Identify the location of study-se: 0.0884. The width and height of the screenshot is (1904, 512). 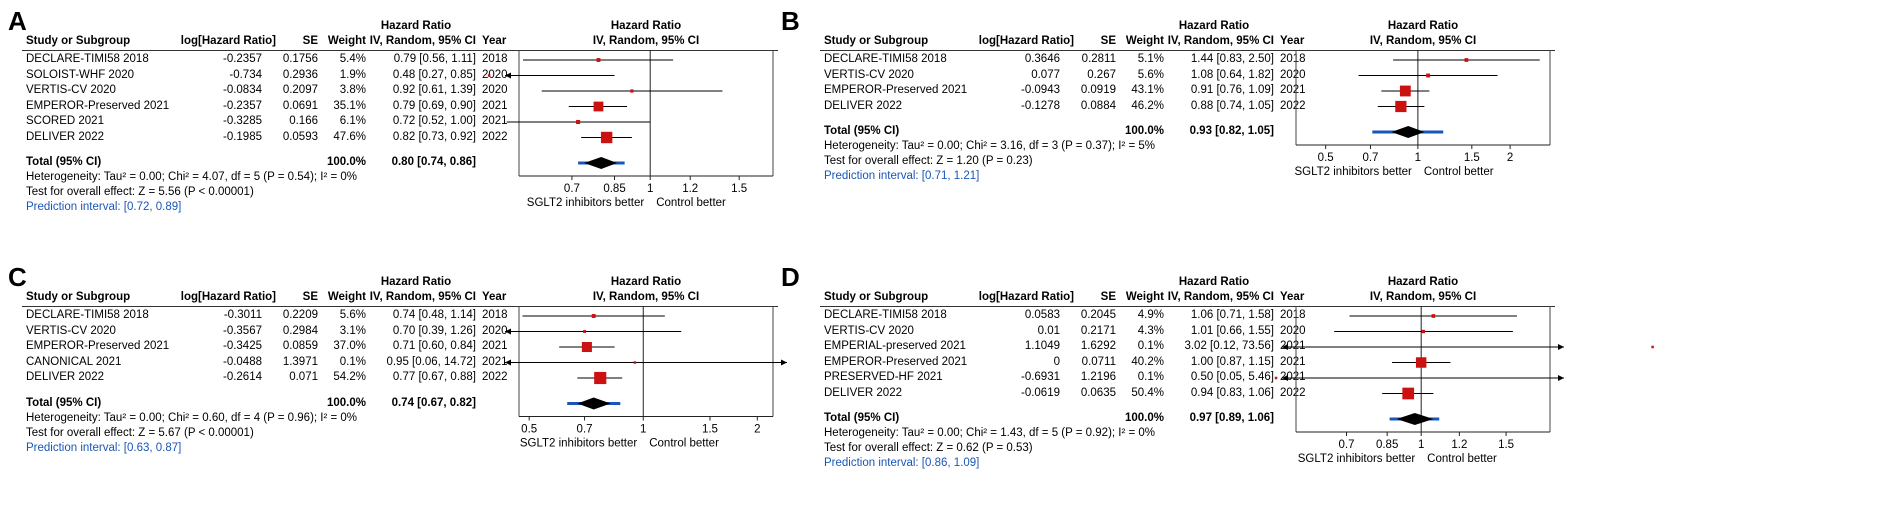
(1098, 105).